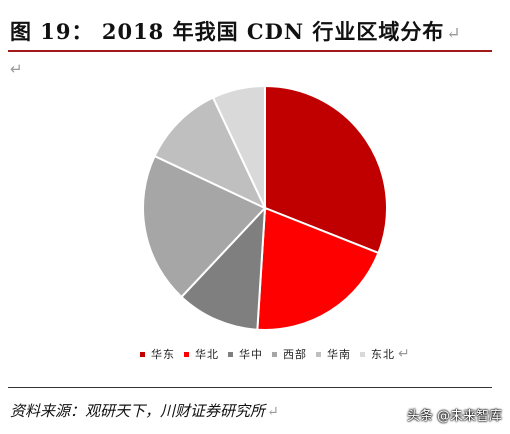  What do you see at coordinates (404, 354) in the screenshot?
I see `legend-return-icon: ↵` at bounding box center [404, 354].